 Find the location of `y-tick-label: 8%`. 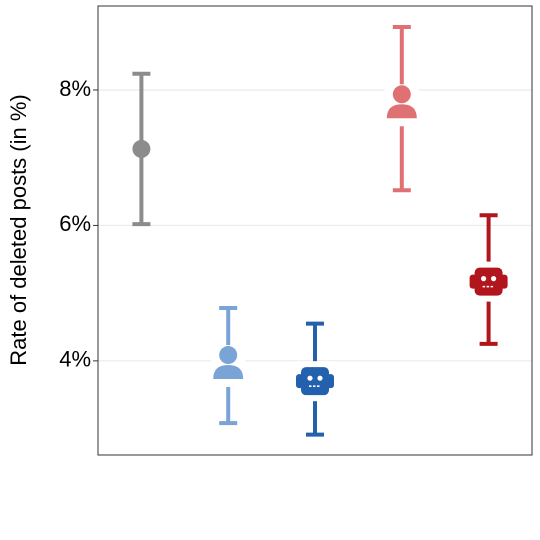

y-tick-label: 8% is located at coordinates (75, 88).